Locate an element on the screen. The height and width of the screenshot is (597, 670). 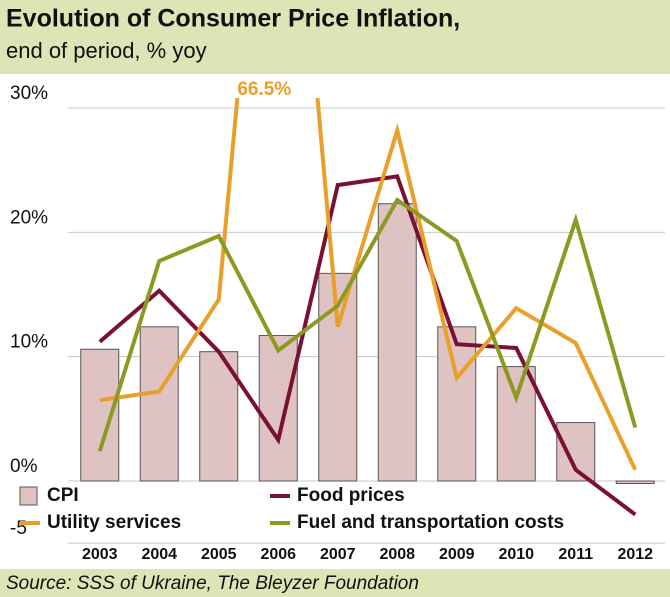
legend-label: CPI is located at coordinates (63, 495).